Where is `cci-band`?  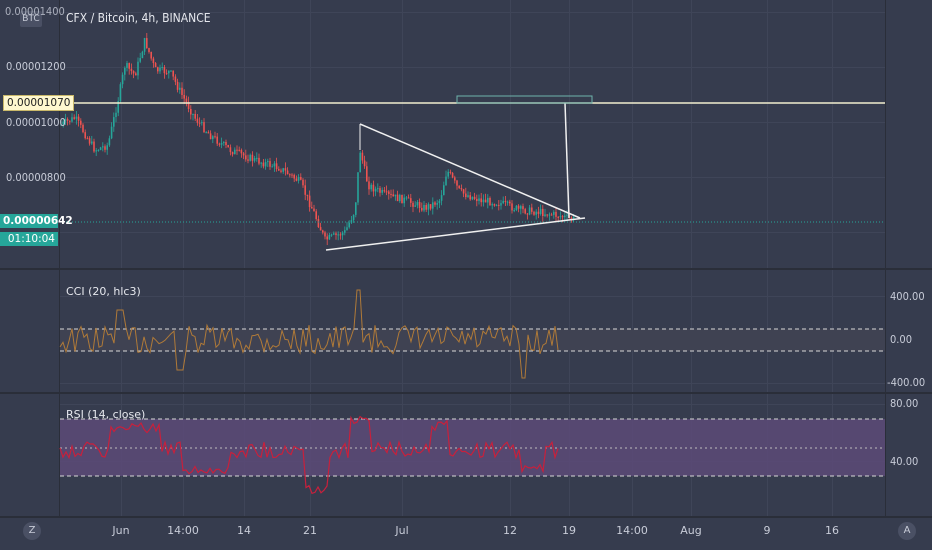 cci-band is located at coordinates (472, 340).